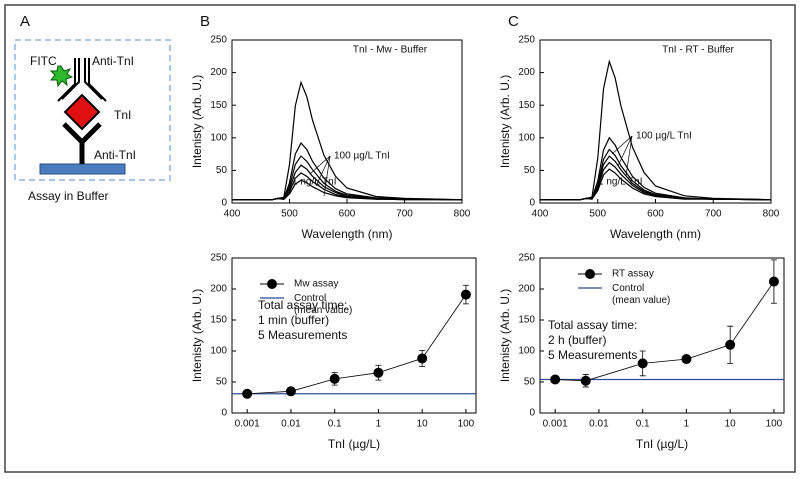 This screenshot has height=479, width=800. I want to click on fitc-label, so click(61, 76).